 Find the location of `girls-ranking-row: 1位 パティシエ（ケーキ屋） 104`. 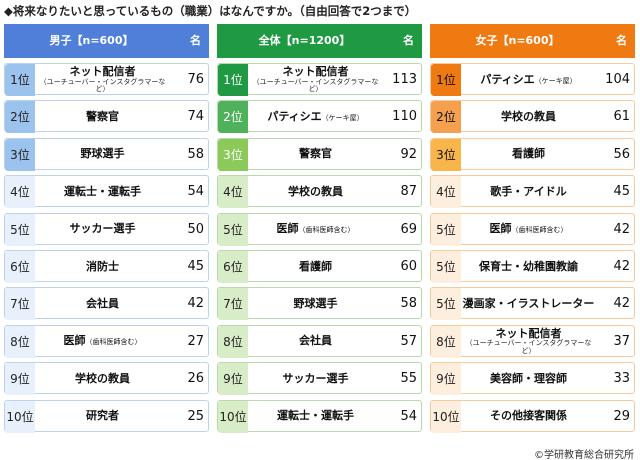

girls-ranking-row: 1位 パティシエ（ケーキ屋） 104 is located at coordinates (532, 79).